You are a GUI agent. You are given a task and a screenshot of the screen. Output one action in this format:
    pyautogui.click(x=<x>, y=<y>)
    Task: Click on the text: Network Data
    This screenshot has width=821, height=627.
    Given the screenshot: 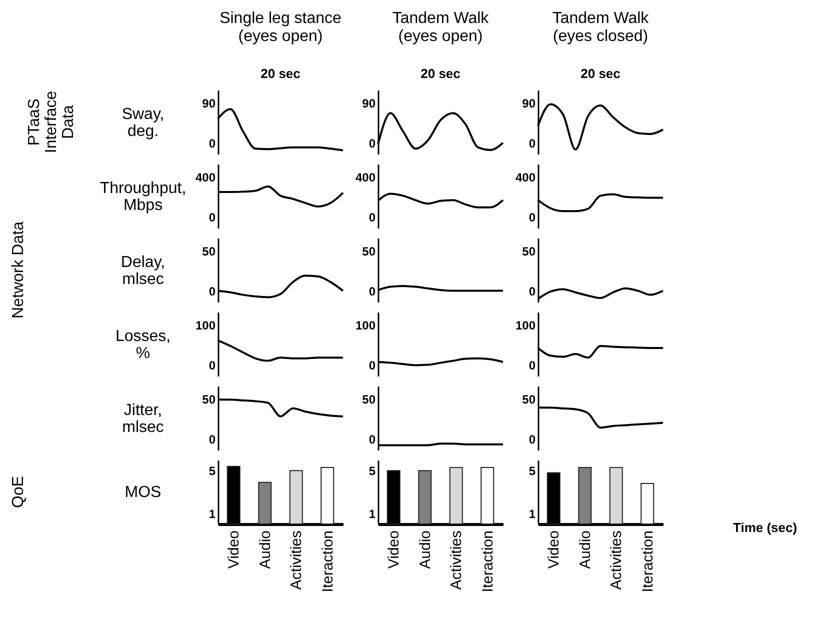 What is the action you would take?
    pyautogui.click(x=18, y=269)
    